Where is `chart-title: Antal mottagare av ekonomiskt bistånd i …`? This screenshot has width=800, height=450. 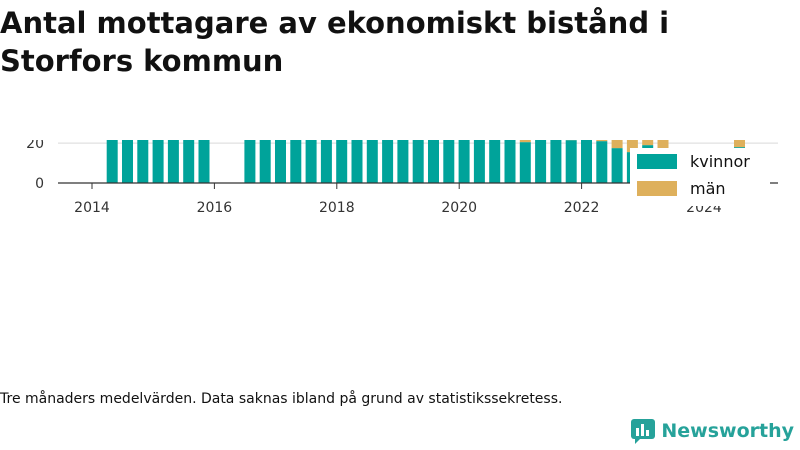
chart-title: Antal mottagare av ekonomiskt bistånd i … is located at coordinates (335, 42).